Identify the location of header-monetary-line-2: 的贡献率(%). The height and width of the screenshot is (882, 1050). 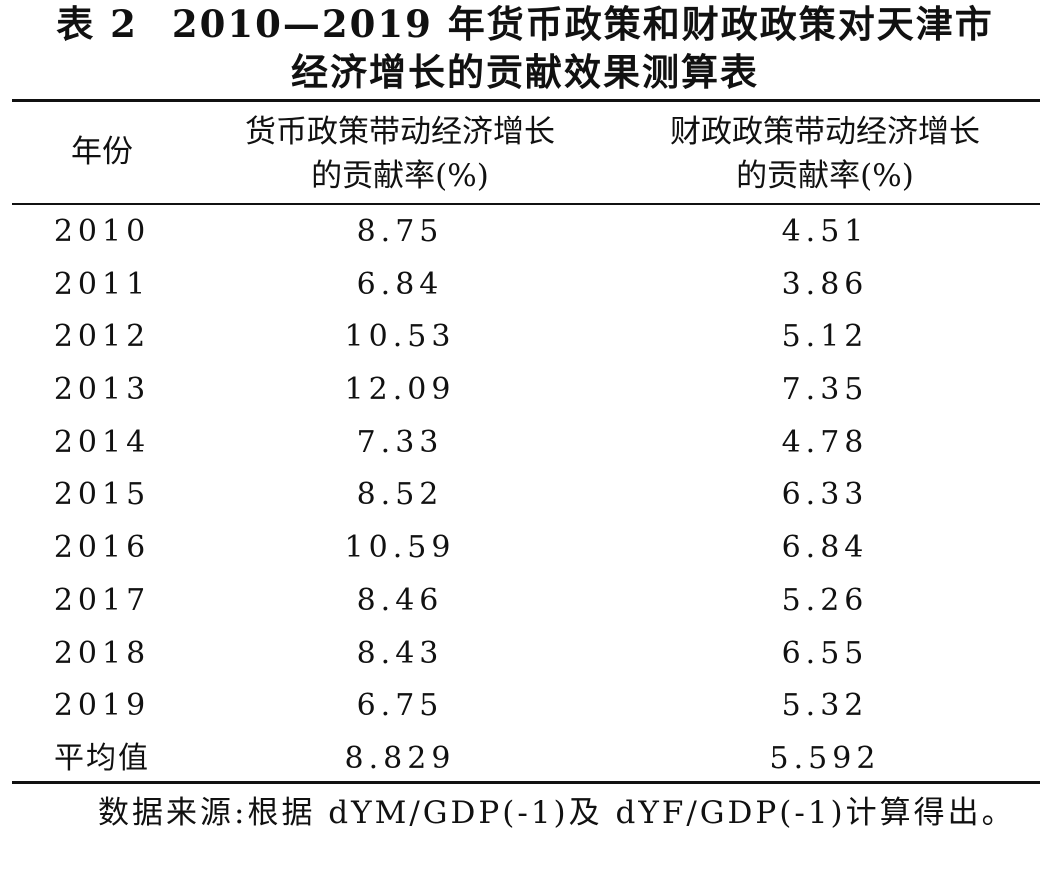
(400, 176).